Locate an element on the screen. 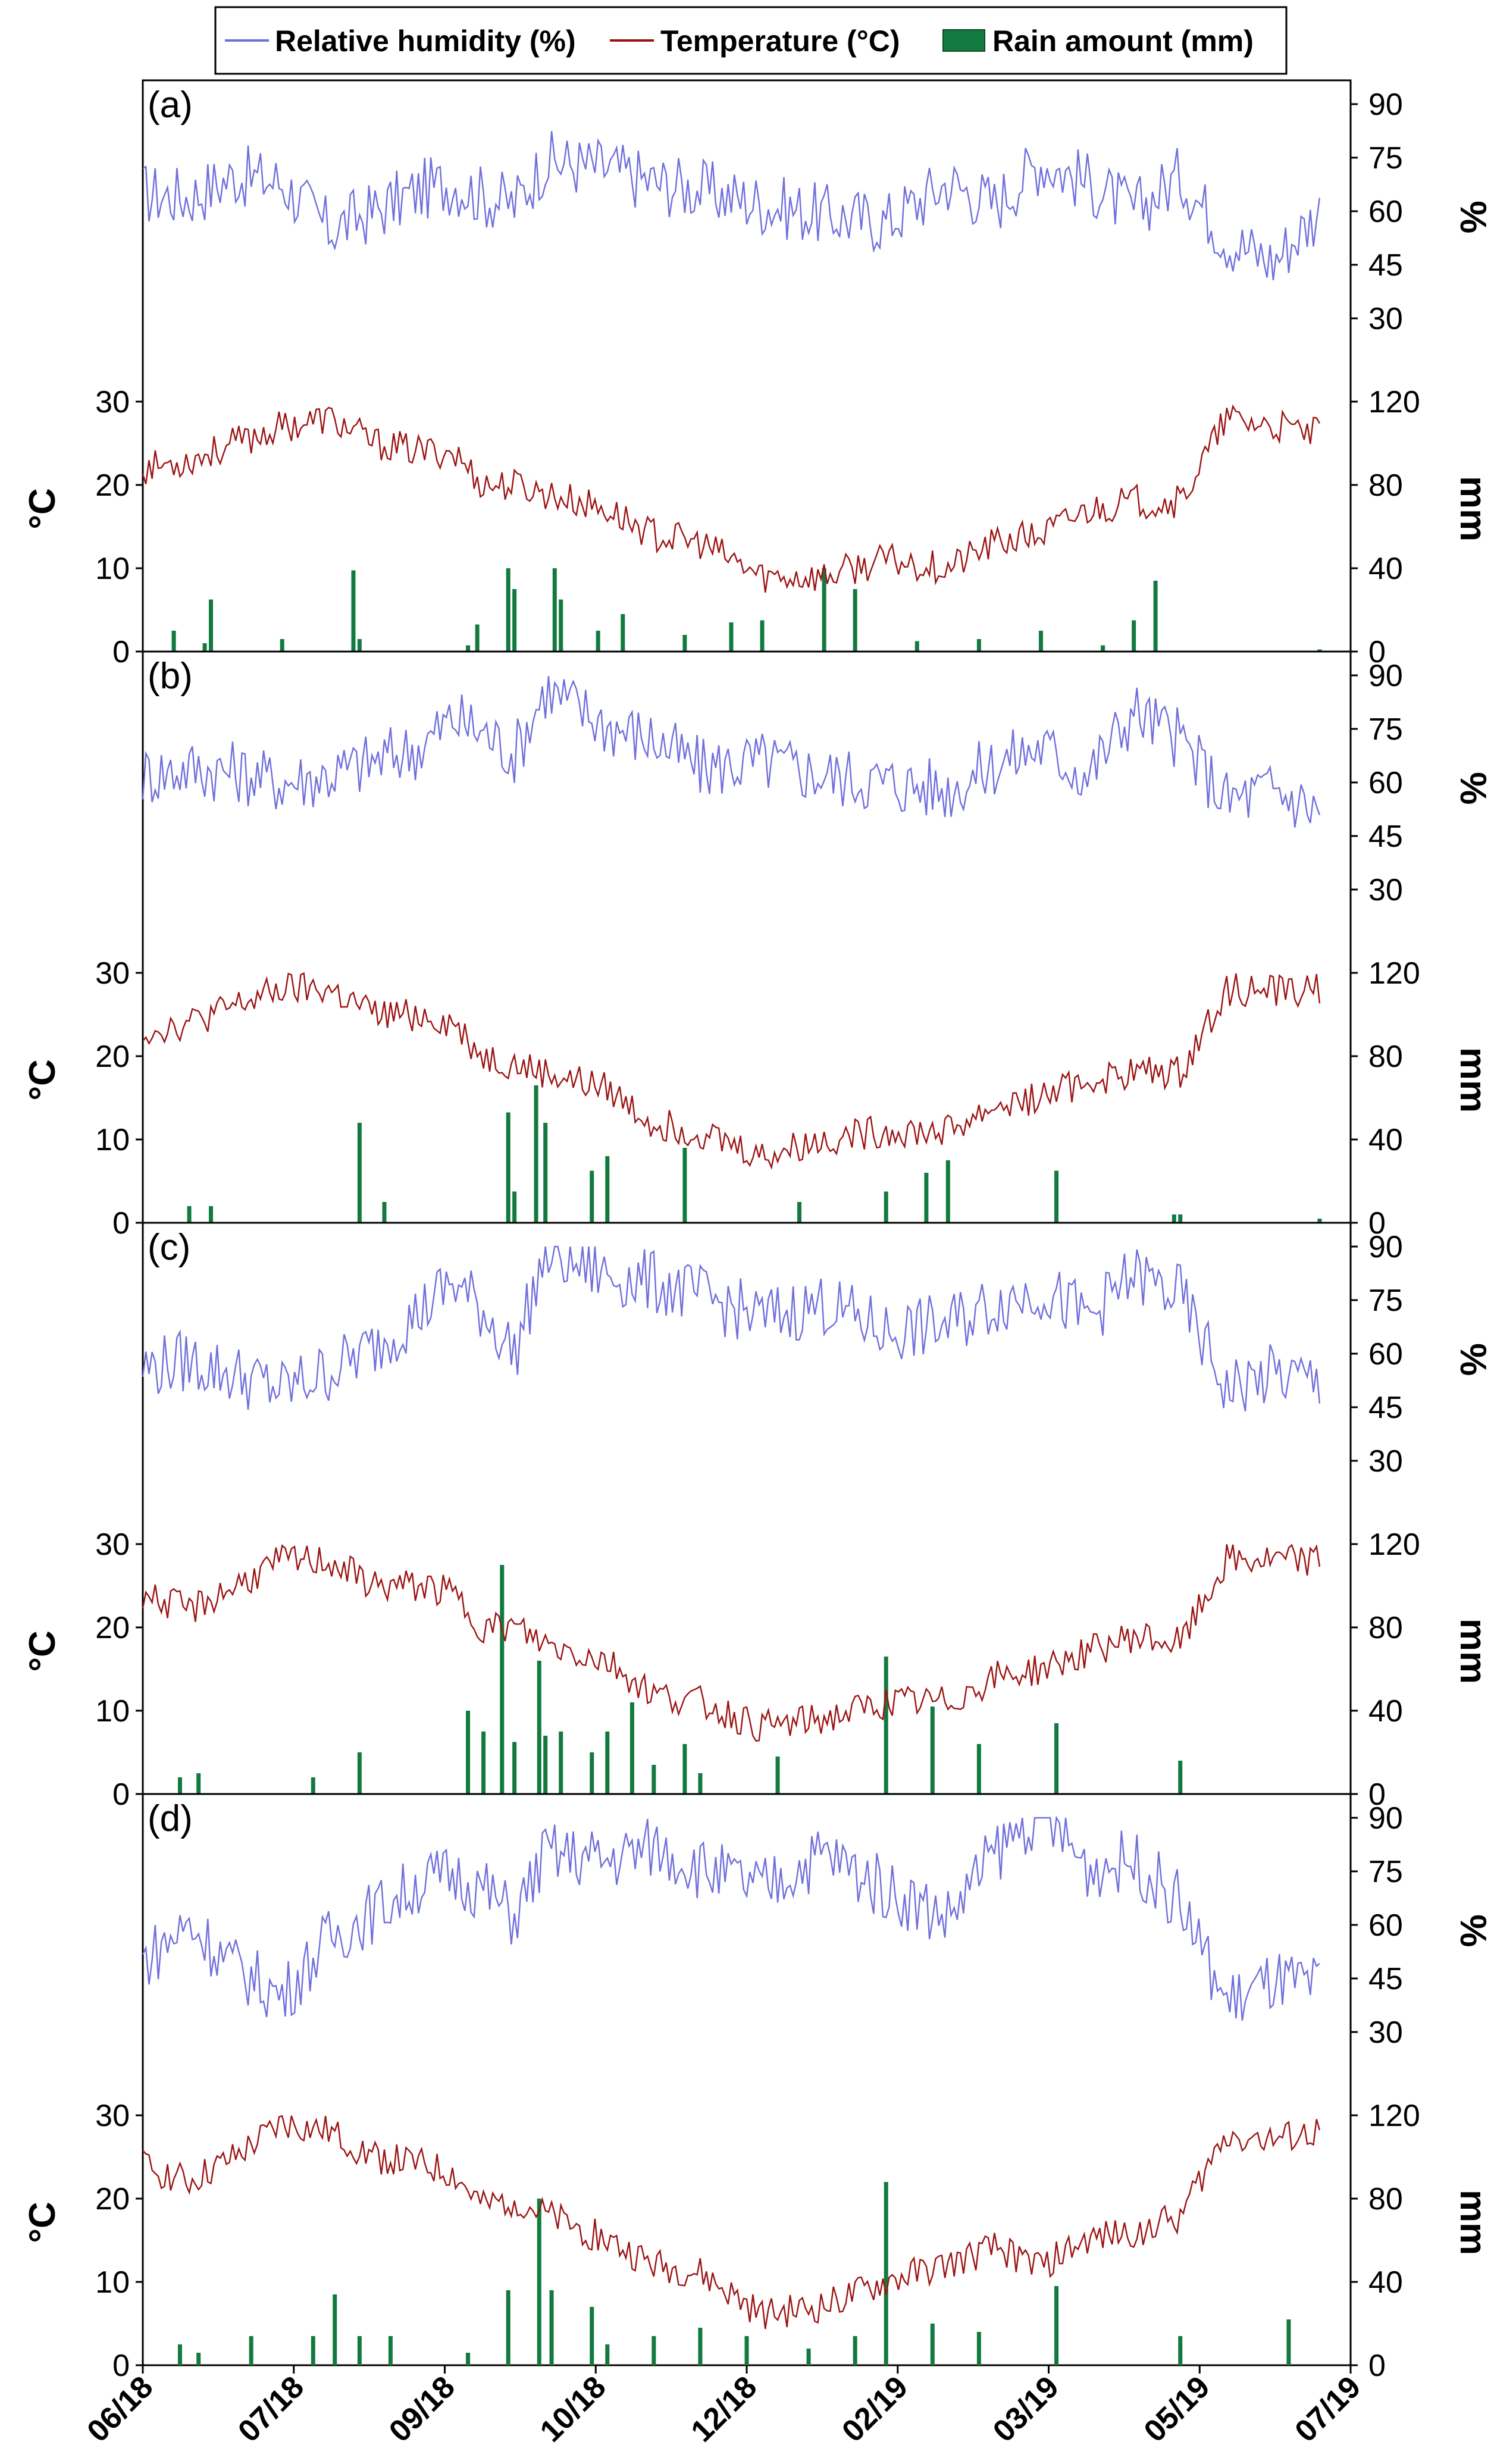  panel-label: (b) is located at coordinates (170, 676).